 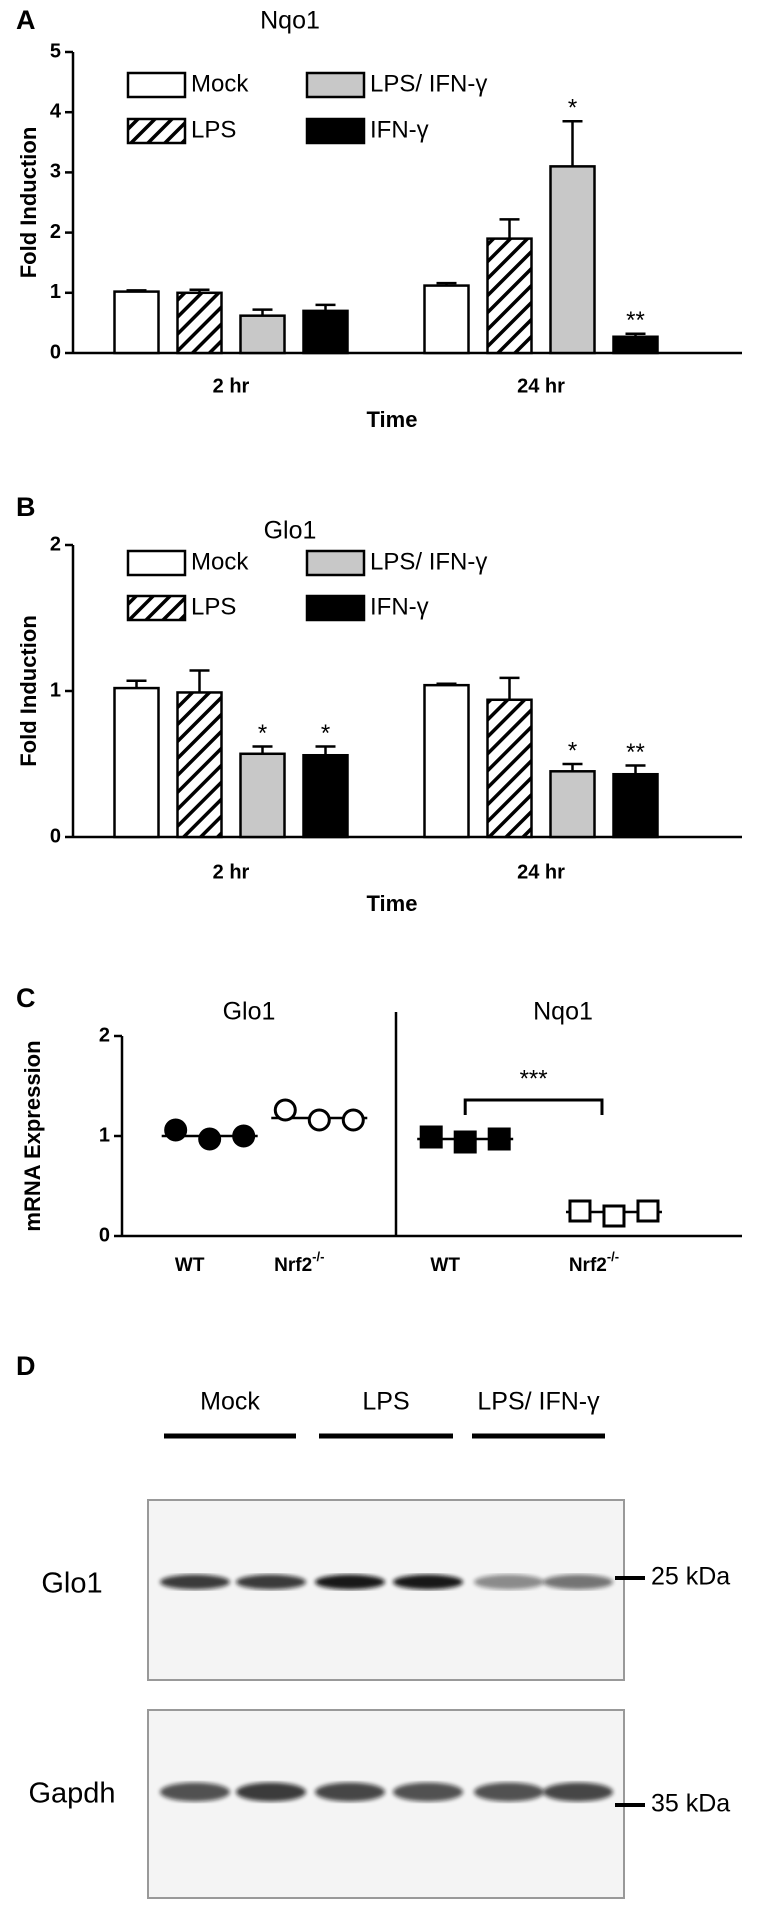 I want to click on blot-label: Glo1, so click(x=71, y=1584).